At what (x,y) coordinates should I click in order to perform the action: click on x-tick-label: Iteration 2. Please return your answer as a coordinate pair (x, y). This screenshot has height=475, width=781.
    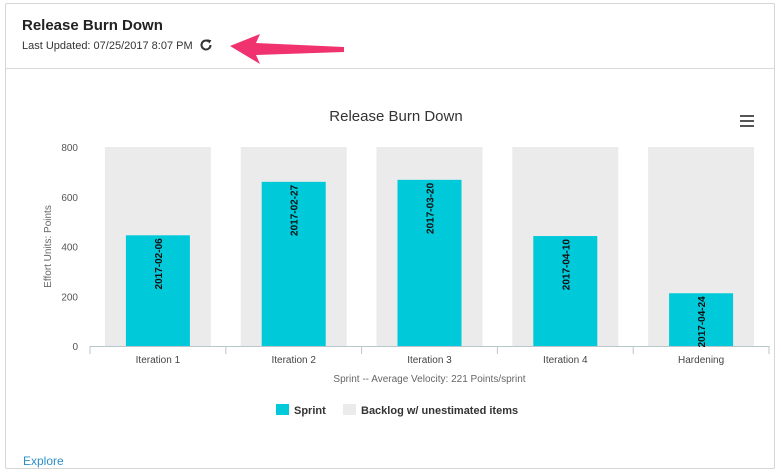
    Looking at the image, I should click on (293, 360).